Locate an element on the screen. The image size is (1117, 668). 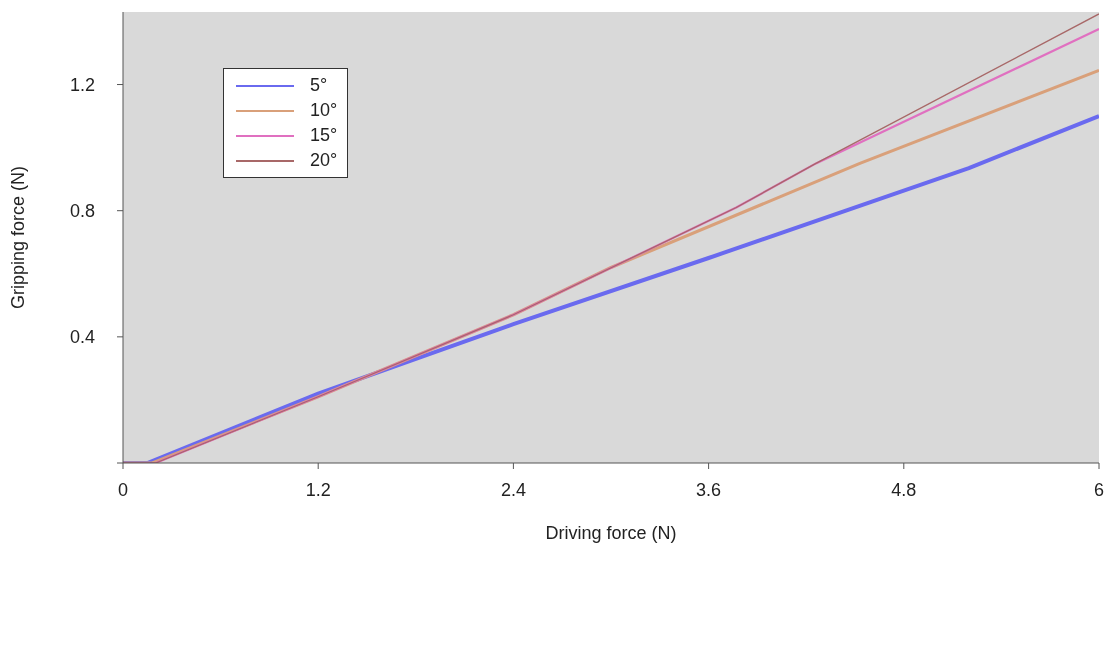
x-tick-label: 6 is located at coordinates (1099, 489).